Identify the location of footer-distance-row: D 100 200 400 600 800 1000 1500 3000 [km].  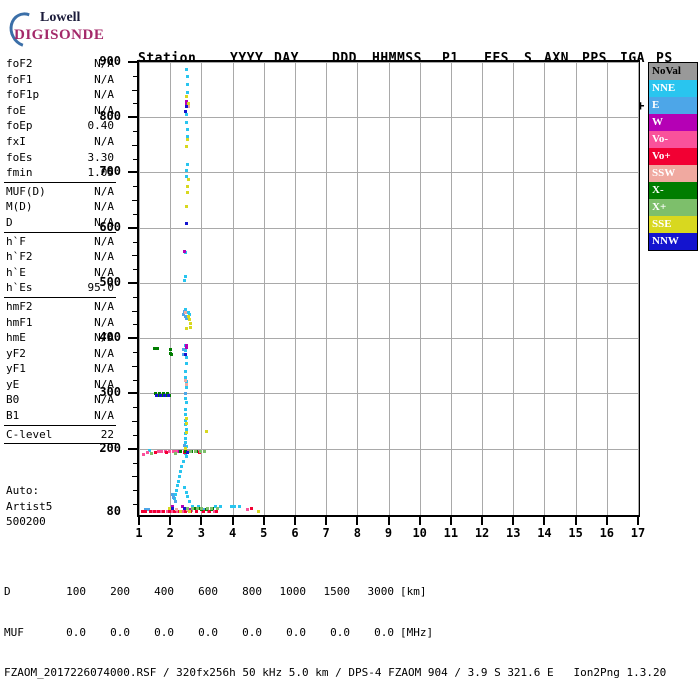
(335, 592).